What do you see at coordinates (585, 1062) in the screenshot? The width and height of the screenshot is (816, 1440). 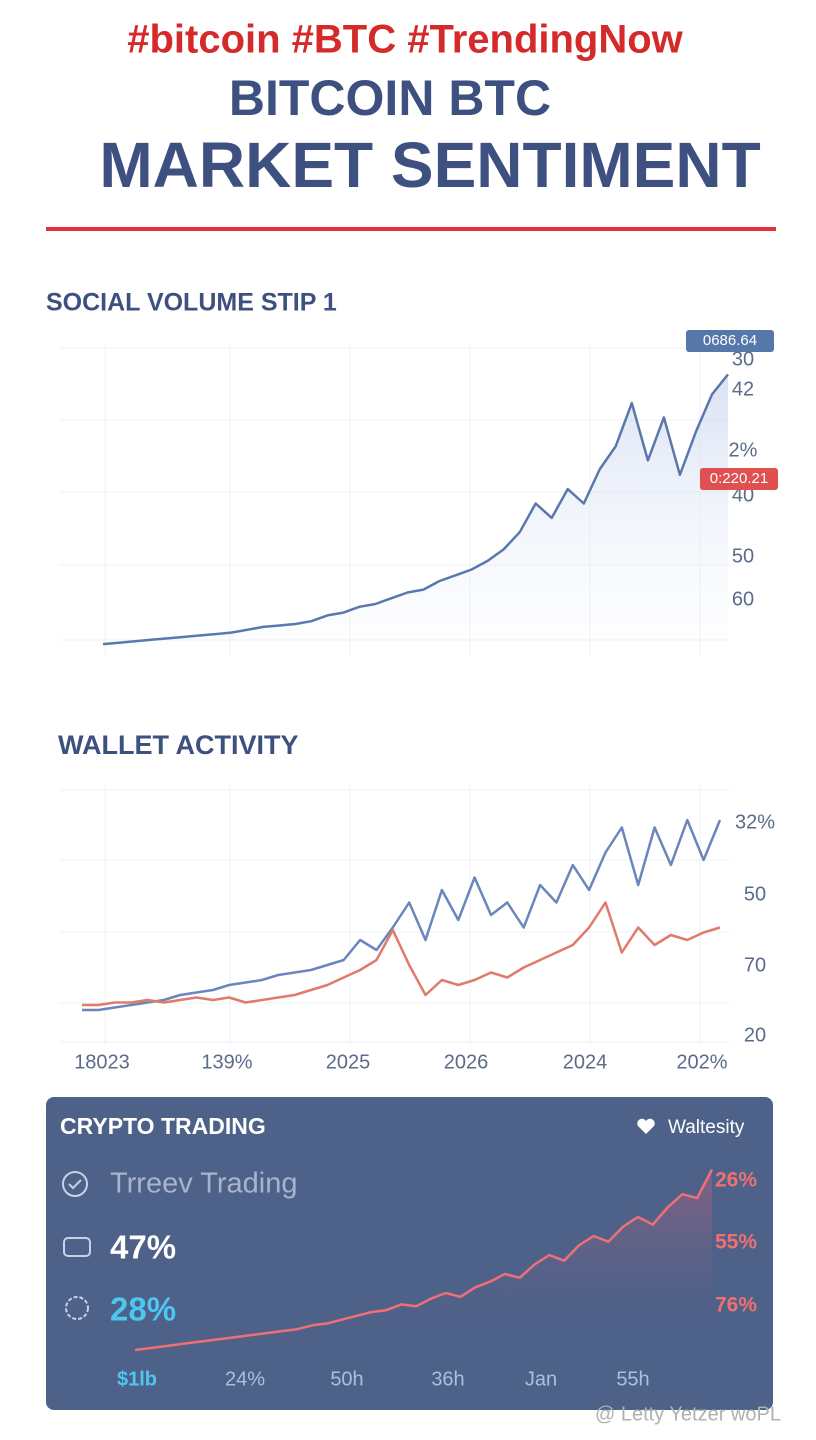 I see `x-tick-label: 2024` at bounding box center [585, 1062].